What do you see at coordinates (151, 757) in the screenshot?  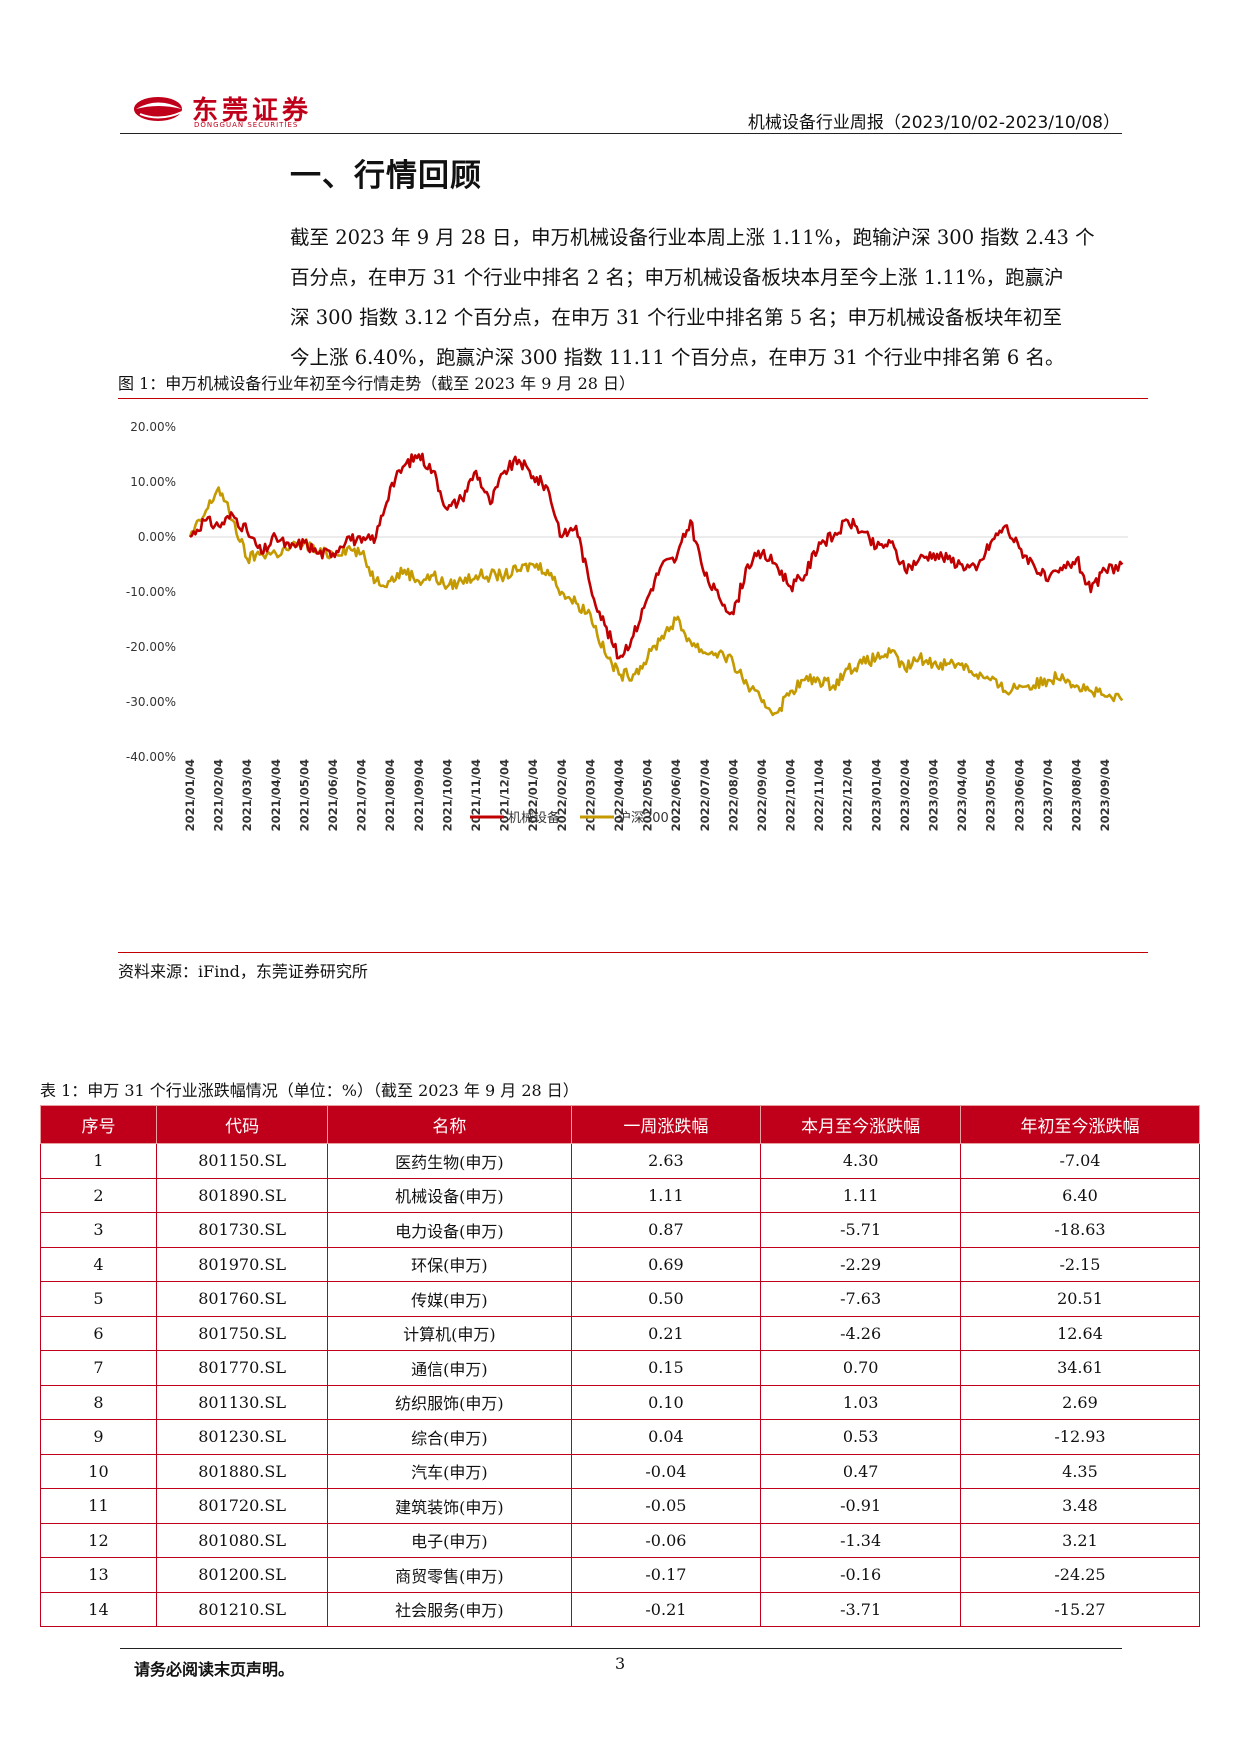 I see `y-tick-label: -40.00%` at bounding box center [151, 757].